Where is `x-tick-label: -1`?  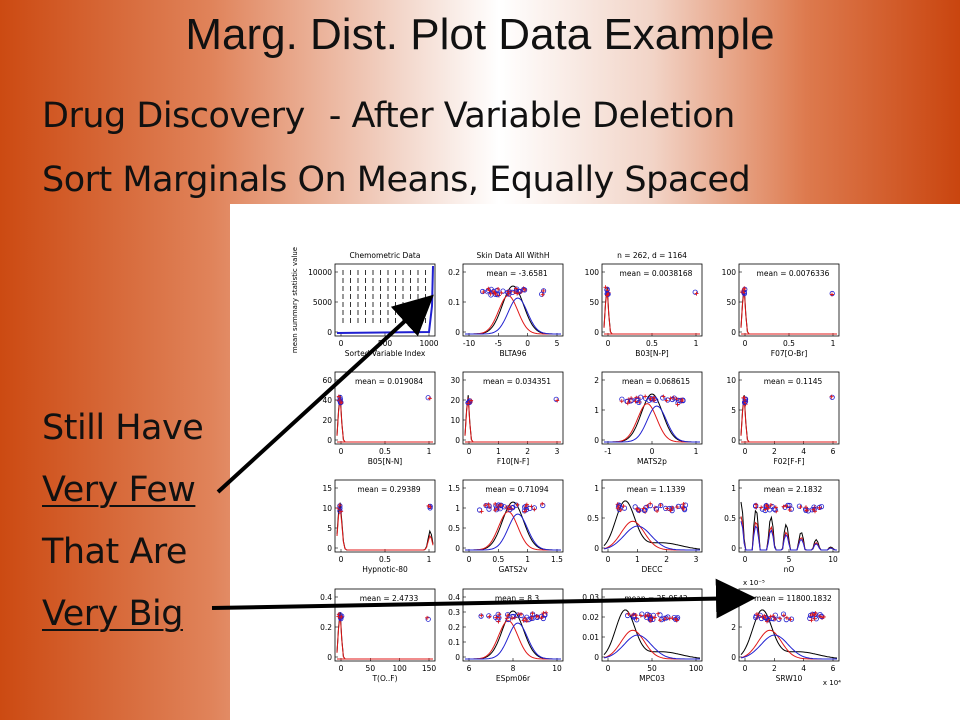 x-tick-label: -1 is located at coordinates (608, 451).